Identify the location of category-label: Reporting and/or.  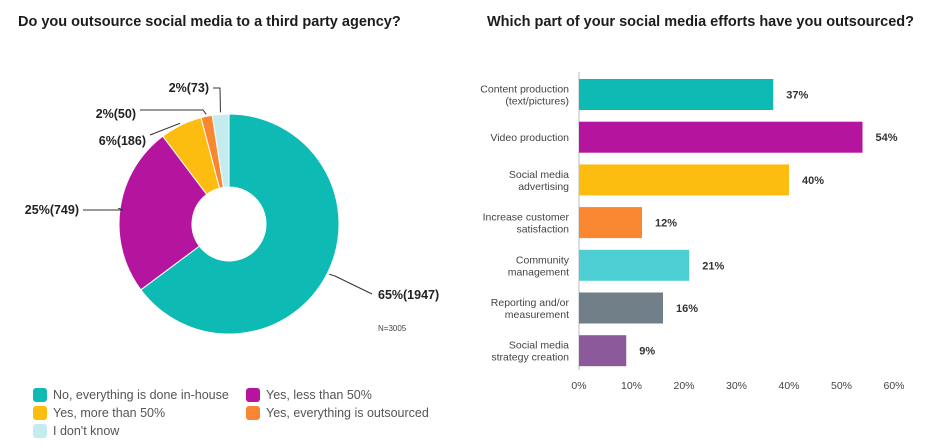
(530, 303).